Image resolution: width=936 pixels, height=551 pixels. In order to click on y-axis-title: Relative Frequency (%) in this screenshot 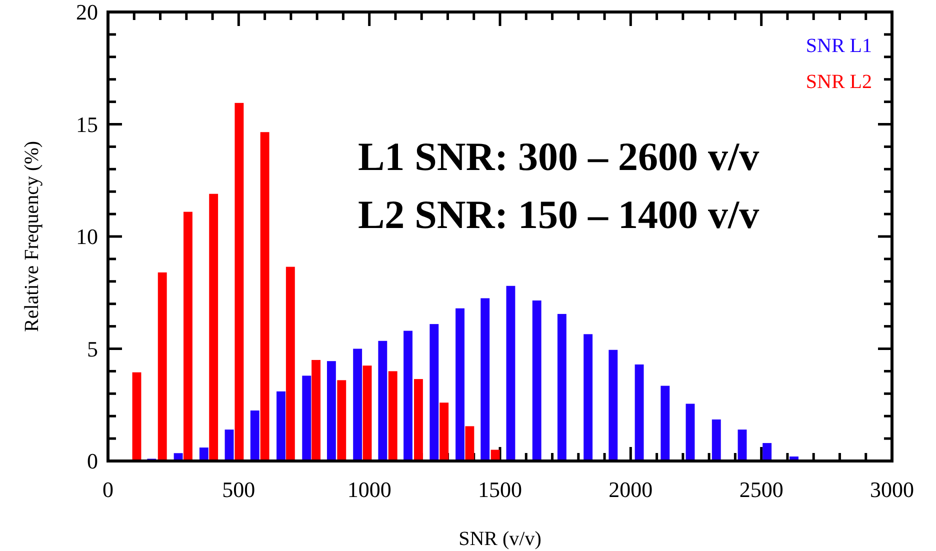, I will do `click(32, 236)`.